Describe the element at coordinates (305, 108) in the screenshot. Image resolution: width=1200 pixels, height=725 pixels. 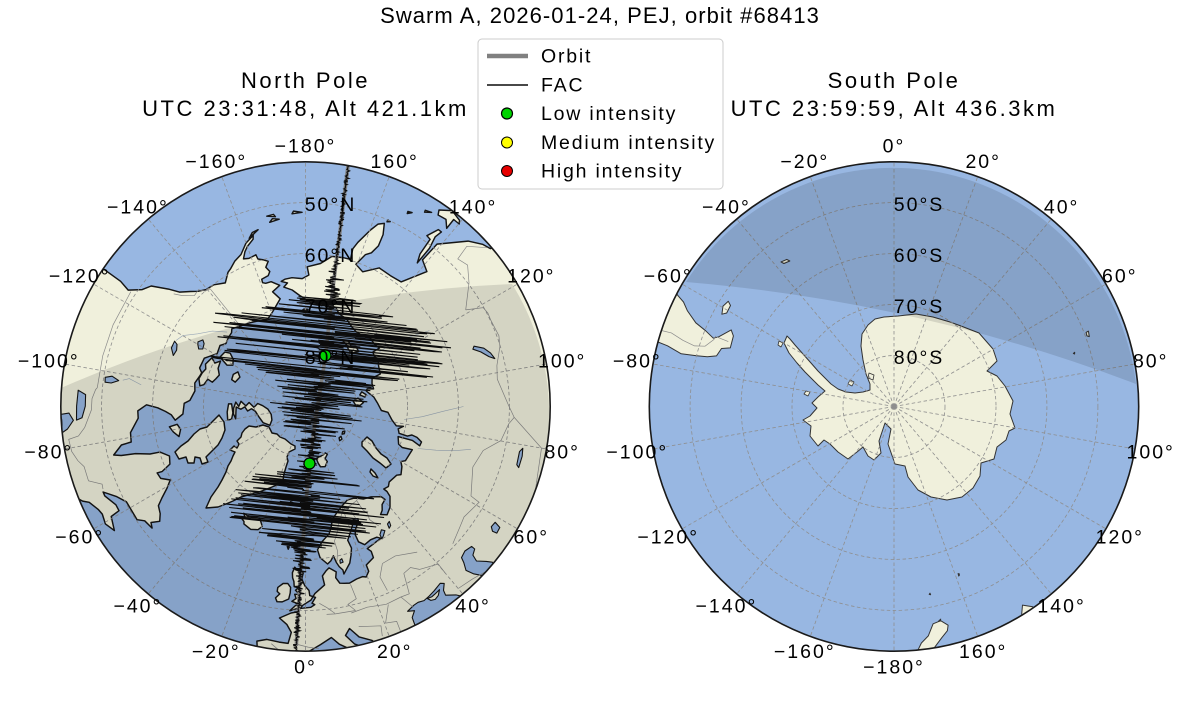
I see `svg-text: UTC 23:31:48, Alt 421.1km` at that location.